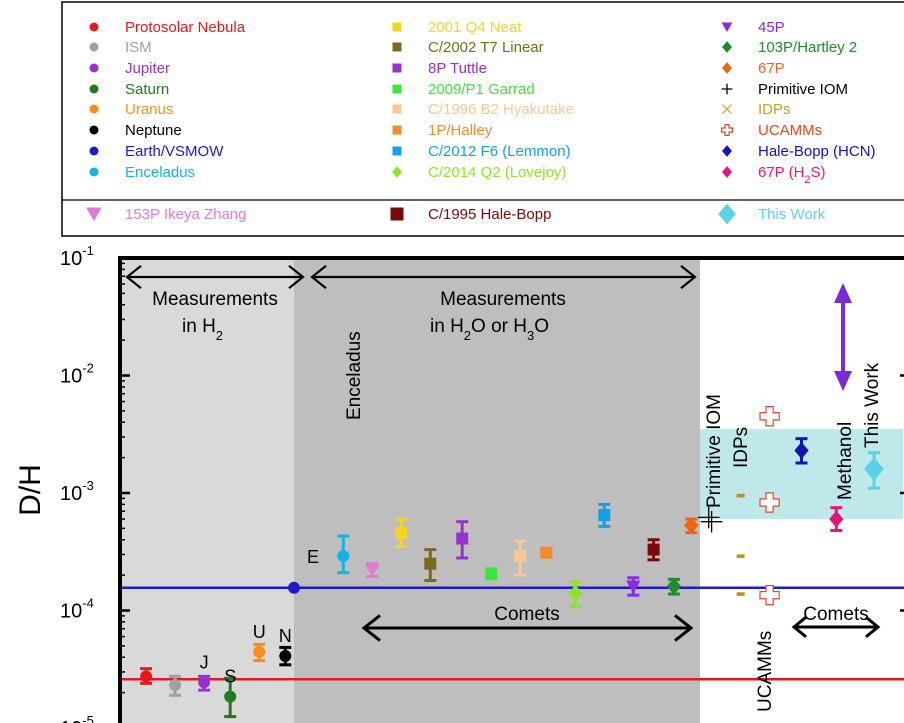 Image resolution: width=904 pixels, height=723 pixels. Describe the element at coordinates (146, 676) in the screenshot. I see `data-point-protosolar-nebula` at that location.